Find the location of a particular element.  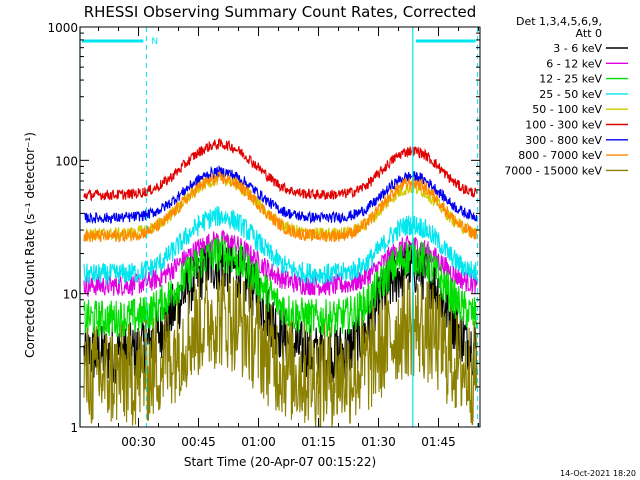

legend-entry-label: 300 - 800 keV is located at coordinates (563, 140).